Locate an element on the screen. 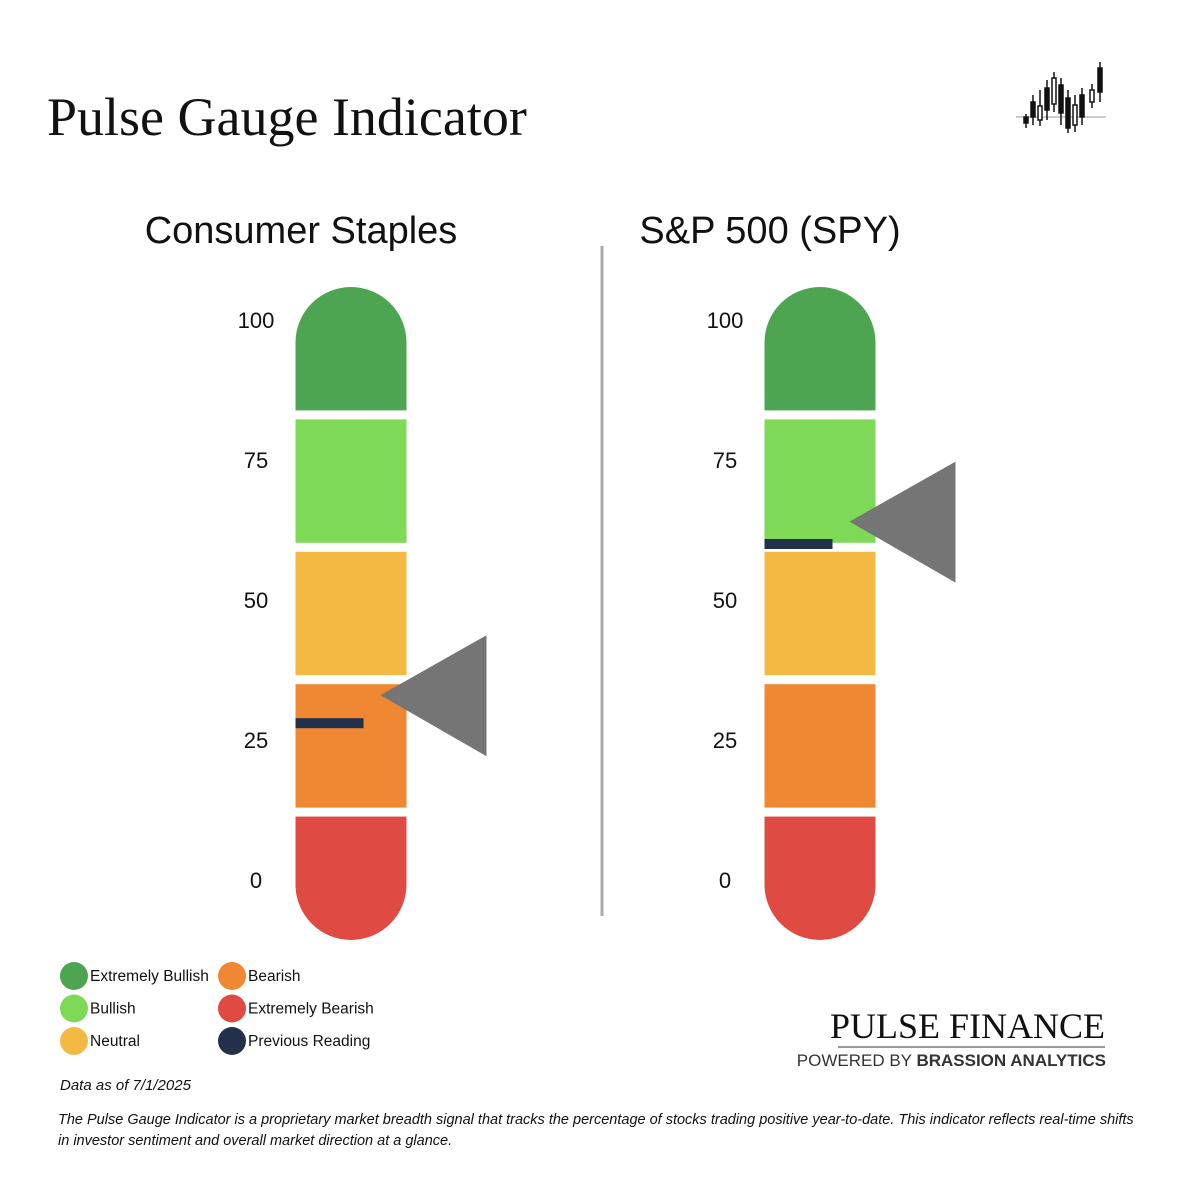  gauge-title: S&P 500 (SPY) is located at coordinates (769, 231).